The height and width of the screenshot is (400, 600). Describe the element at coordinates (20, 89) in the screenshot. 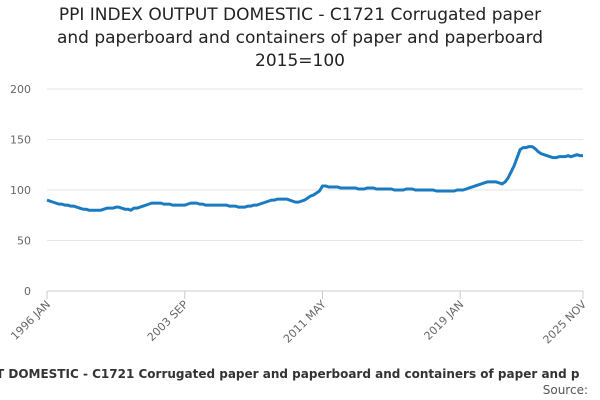

I see `y-tick-label: 200` at that location.